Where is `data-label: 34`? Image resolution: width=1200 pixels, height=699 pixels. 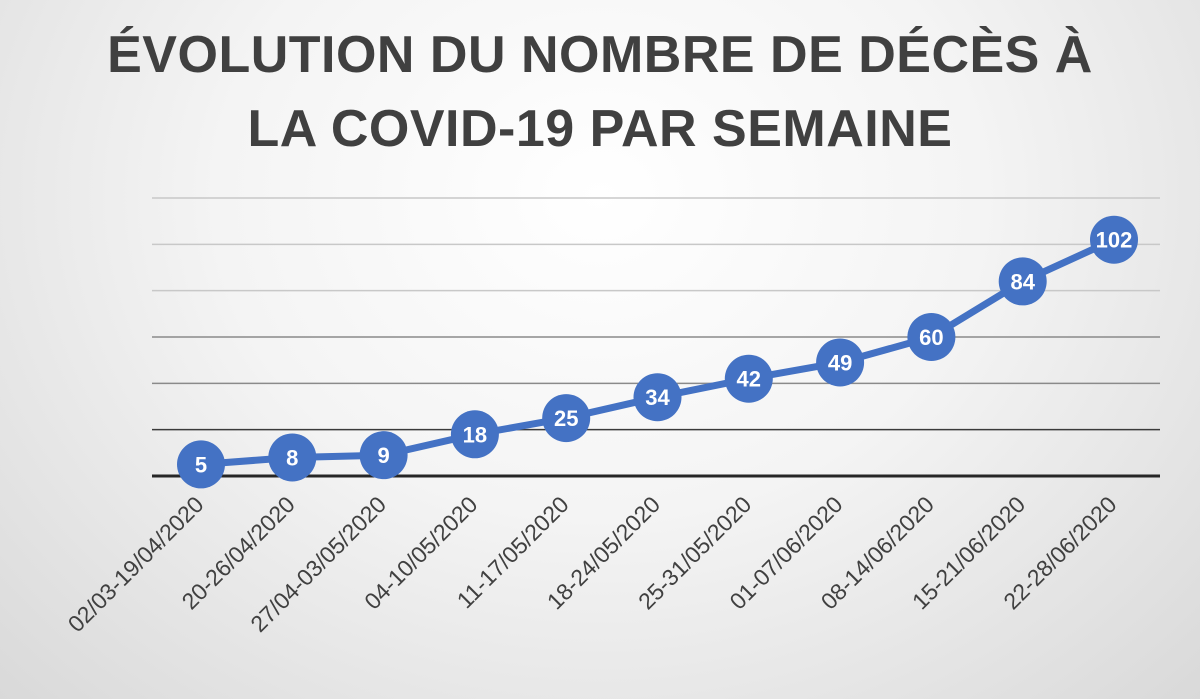 data-label: 34 is located at coordinates (657, 397).